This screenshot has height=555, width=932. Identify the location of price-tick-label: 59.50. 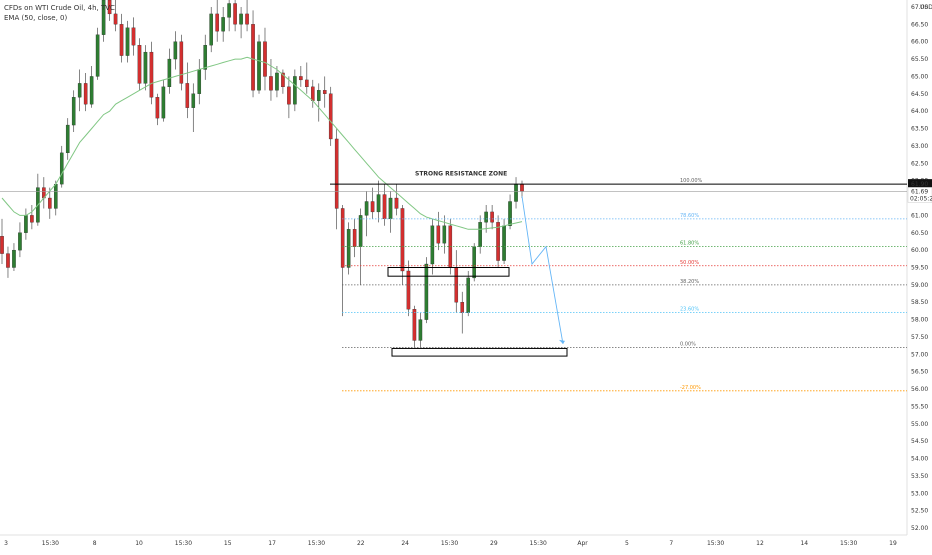
(919, 268).